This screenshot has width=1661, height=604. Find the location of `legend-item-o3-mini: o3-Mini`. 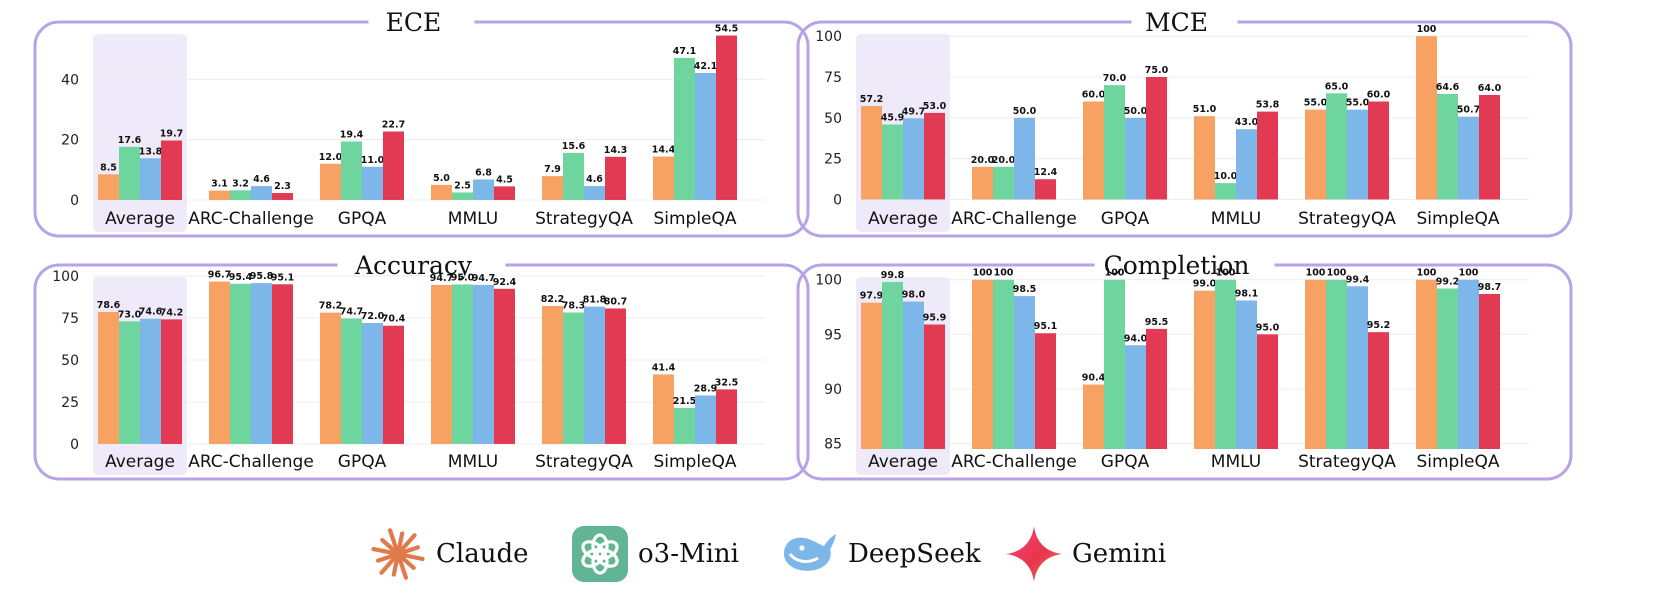

legend-item-o3-mini: o3-Mini is located at coordinates (654, 554).